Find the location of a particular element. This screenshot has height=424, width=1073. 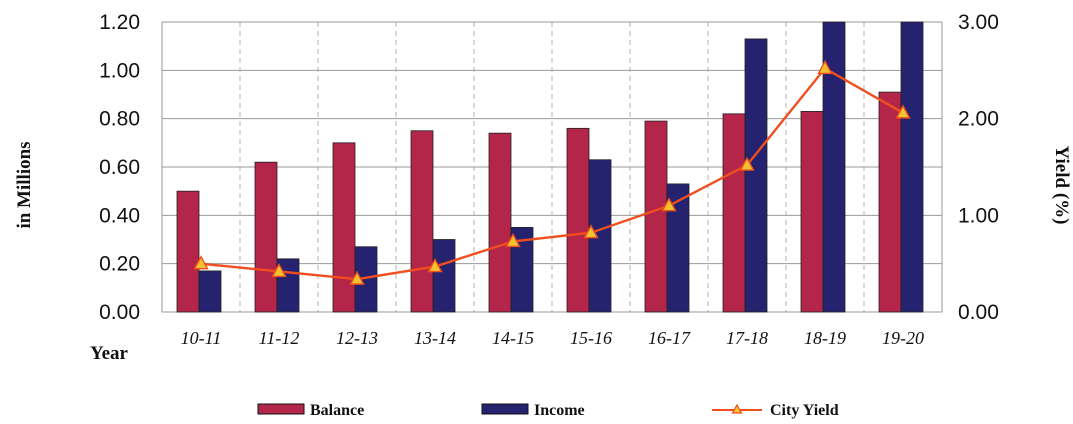

x-tick-label: 10-11 is located at coordinates (201, 338).